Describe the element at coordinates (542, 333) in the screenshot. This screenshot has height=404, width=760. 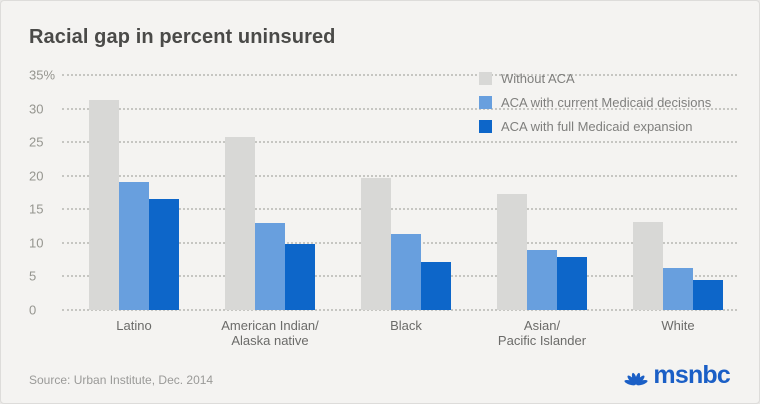
I see `x-axis-label: Asian/Pacific Islander` at that location.